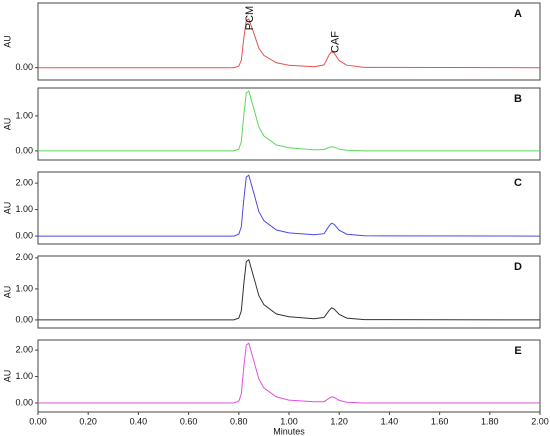  I want to click on x-tick-label: 1.20, so click(339, 421).